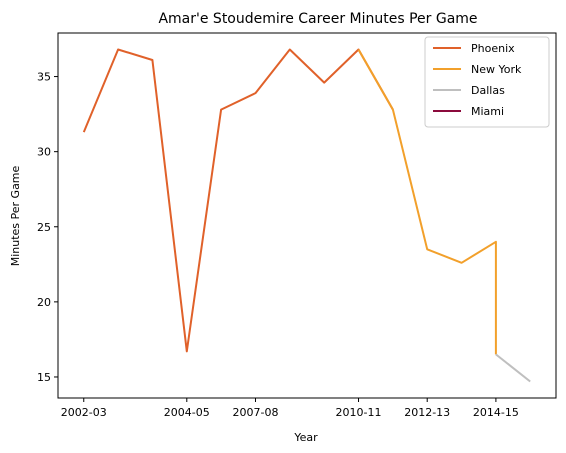 Image resolution: width=566 pixels, height=453 pixels. Describe the element at coordinates (44, 77) in the screenshot. I see `y-tick-label: 35` at that location.